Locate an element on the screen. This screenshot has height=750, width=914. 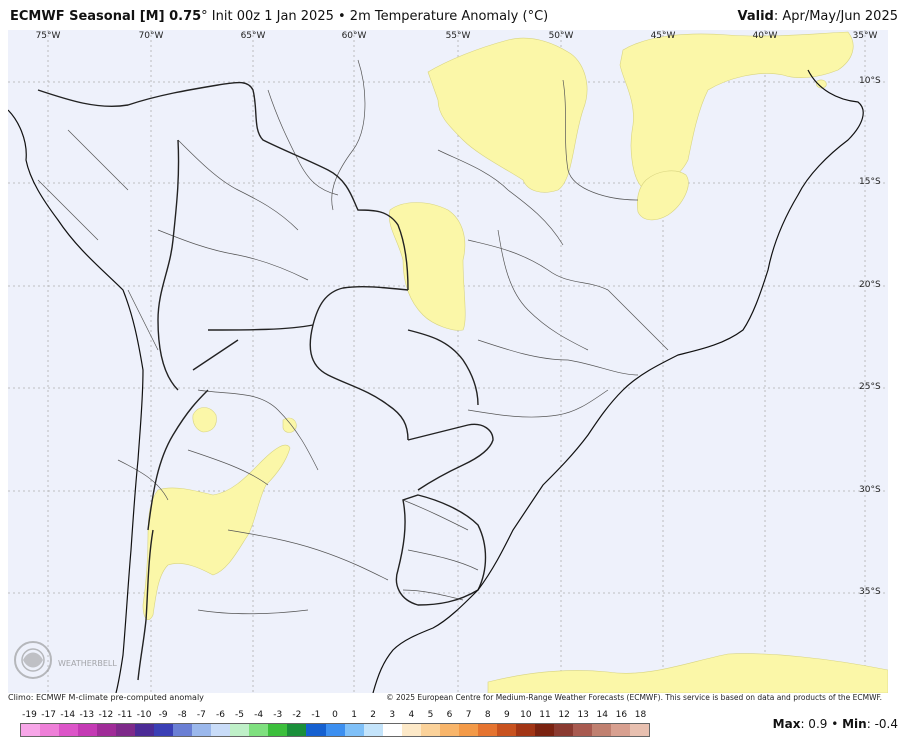
valid-period: Valid: Apr/May/Jun 2025 is located at coordinates (817, 16).